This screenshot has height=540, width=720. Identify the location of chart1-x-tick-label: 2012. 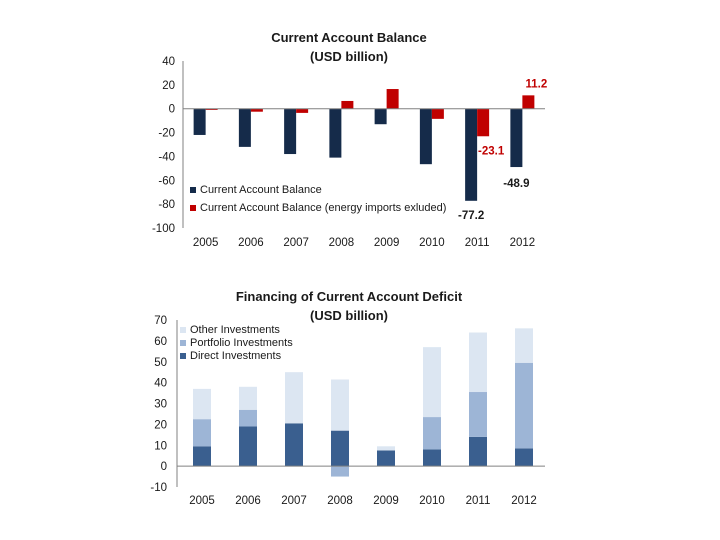
(523, 243).